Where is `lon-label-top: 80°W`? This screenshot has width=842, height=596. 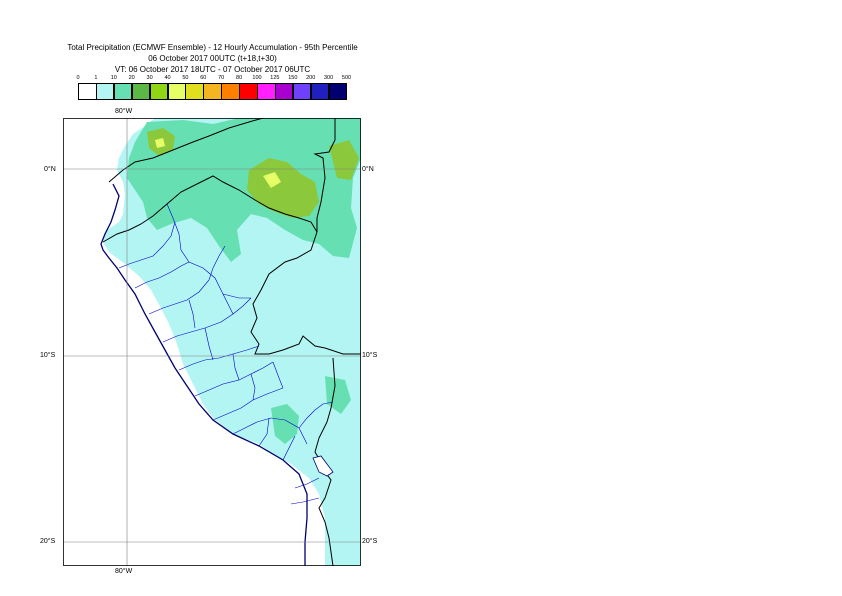 lon-label-top: 80°W is located at coordinates (124, 111).